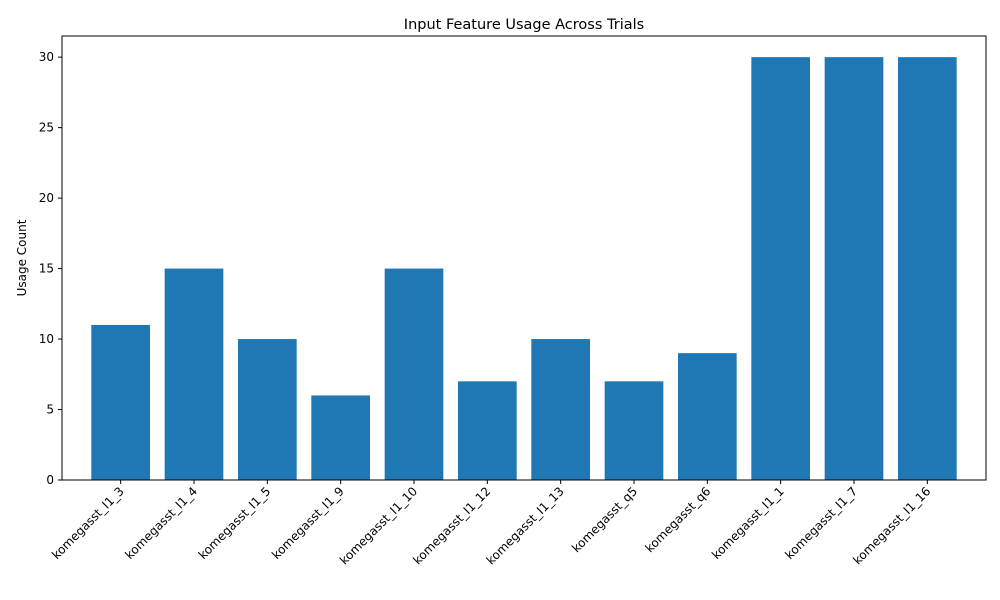 This screenshot has width=1000, height=600. Describe the element at coordinates (50, 410) in the screenshot. I see `y-tick-label: 5` at that location.